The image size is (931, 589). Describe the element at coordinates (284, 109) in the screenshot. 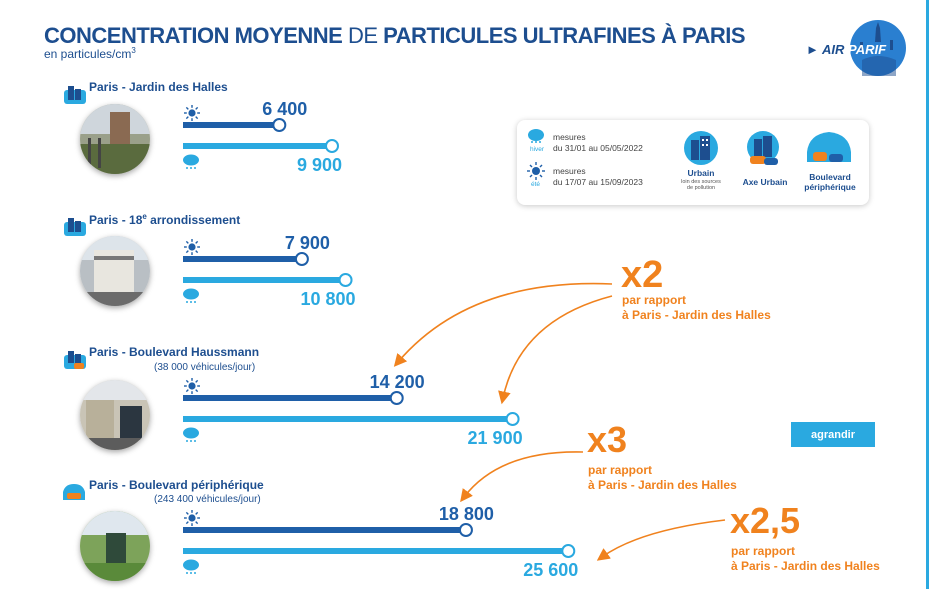

I see `summer-value-label: 6 400` at that location.